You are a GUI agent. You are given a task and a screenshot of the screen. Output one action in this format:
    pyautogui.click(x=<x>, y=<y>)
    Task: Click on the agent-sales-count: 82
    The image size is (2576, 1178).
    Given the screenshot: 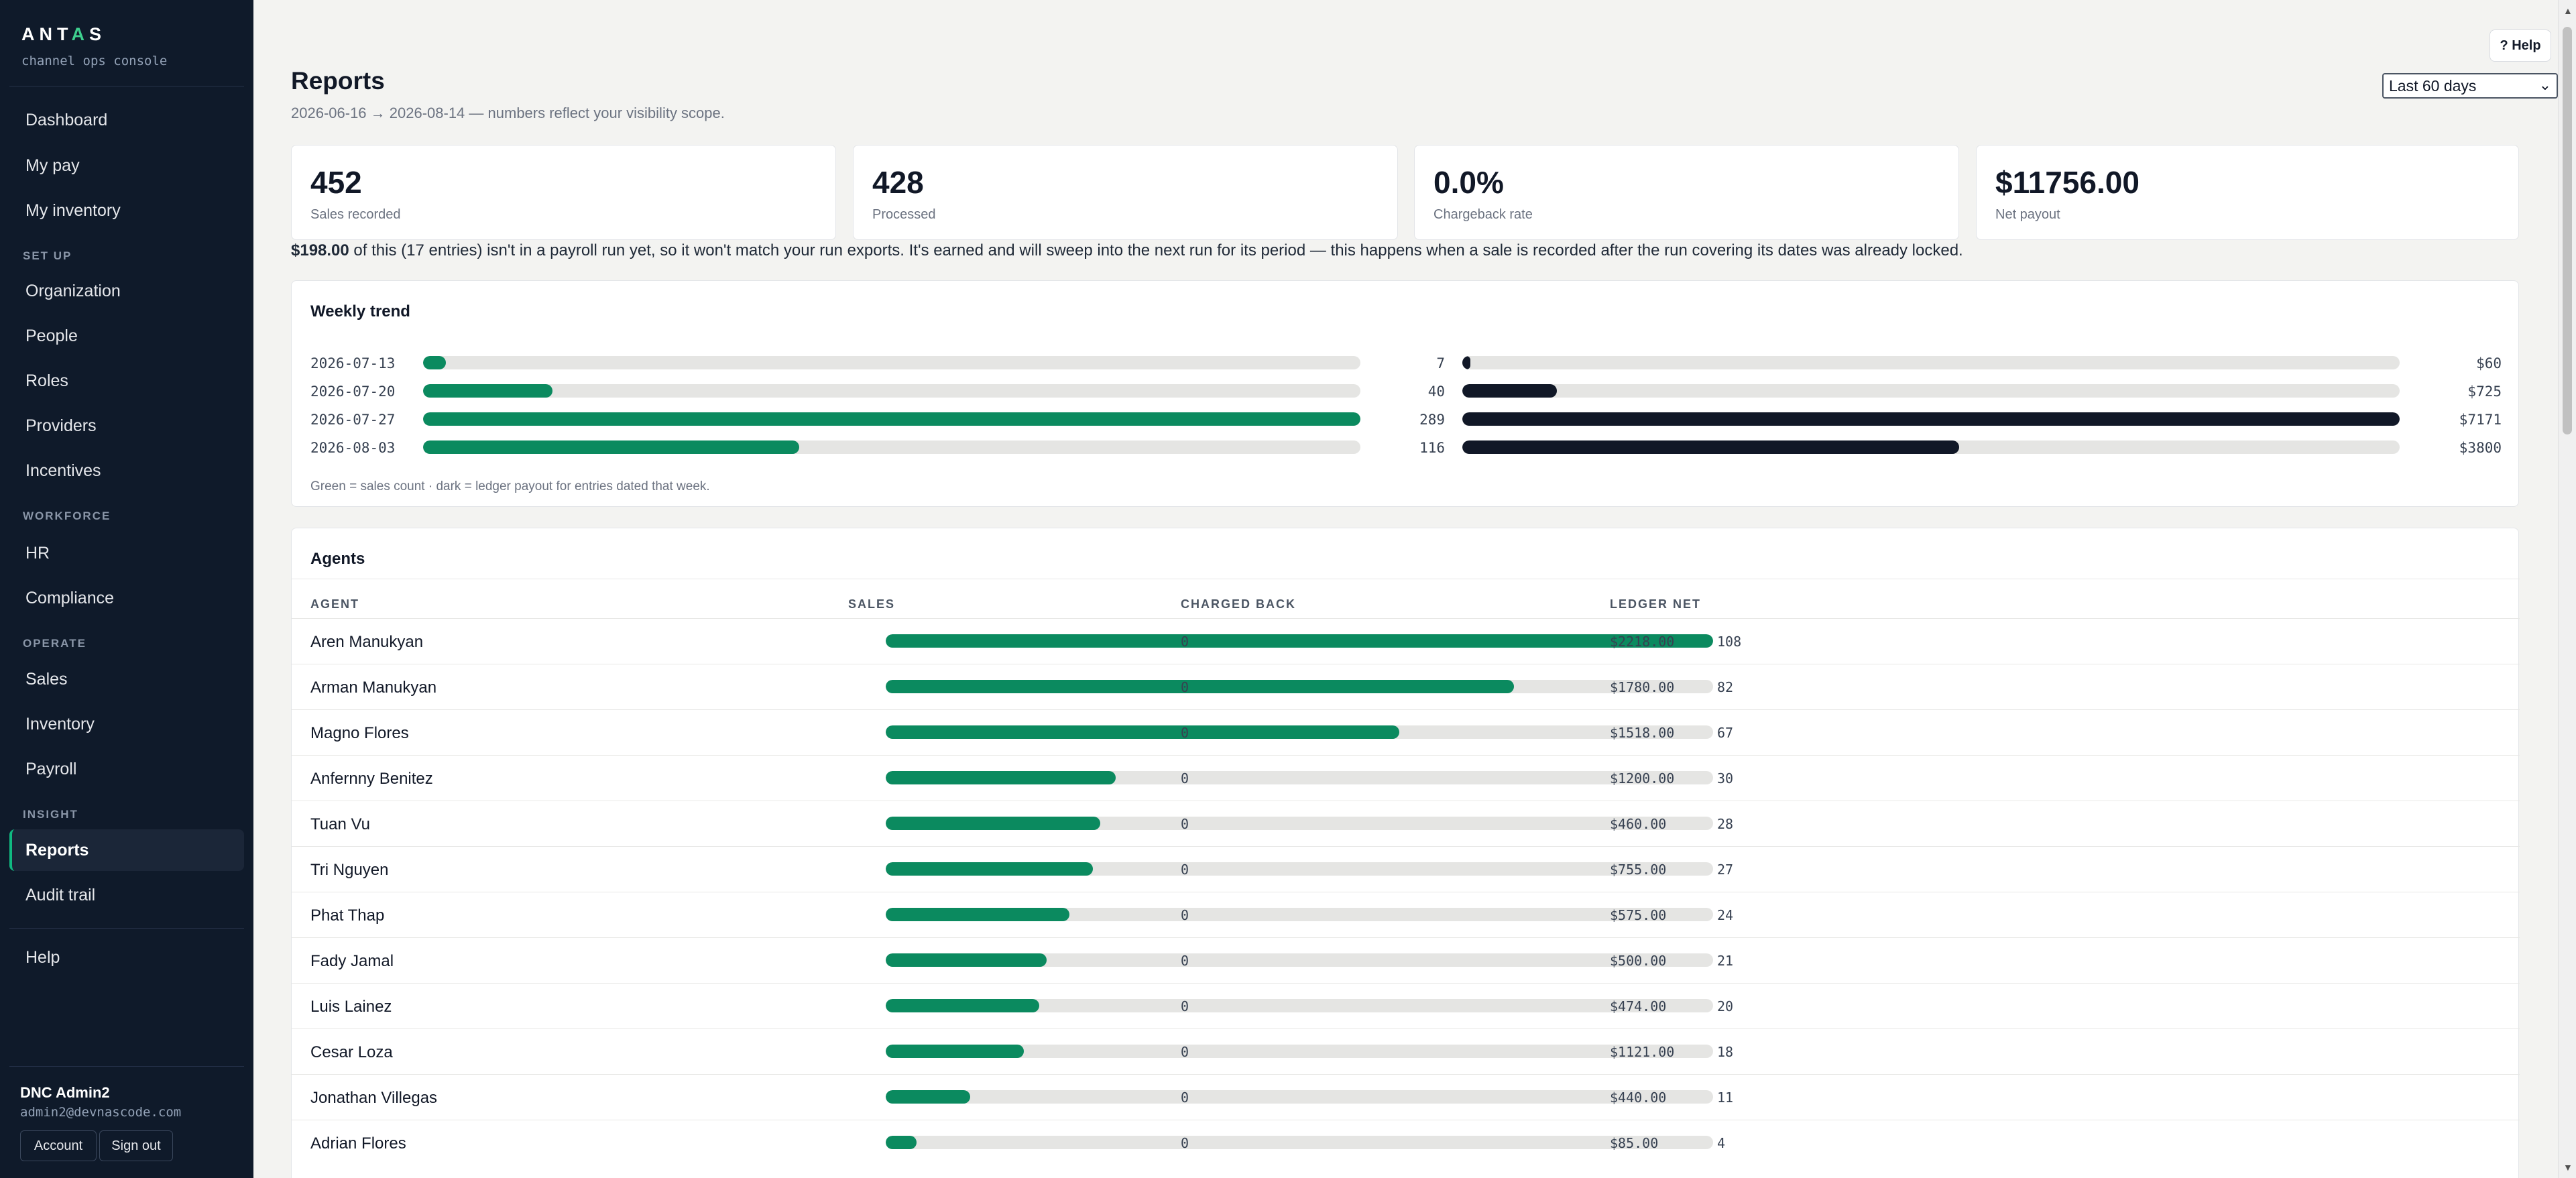 What is the action you would take?
    pyautogui.click(x=1725, y=687)
    